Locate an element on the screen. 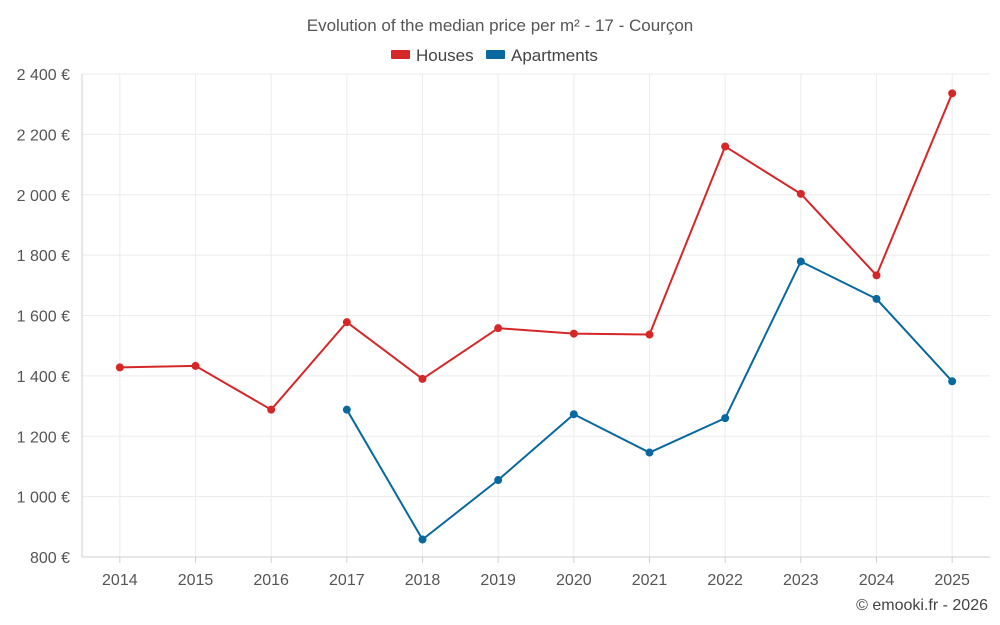 The height and width of the screenshot is (625, 1000). data-point-houses-2014 is located at coordinates (119, 367).